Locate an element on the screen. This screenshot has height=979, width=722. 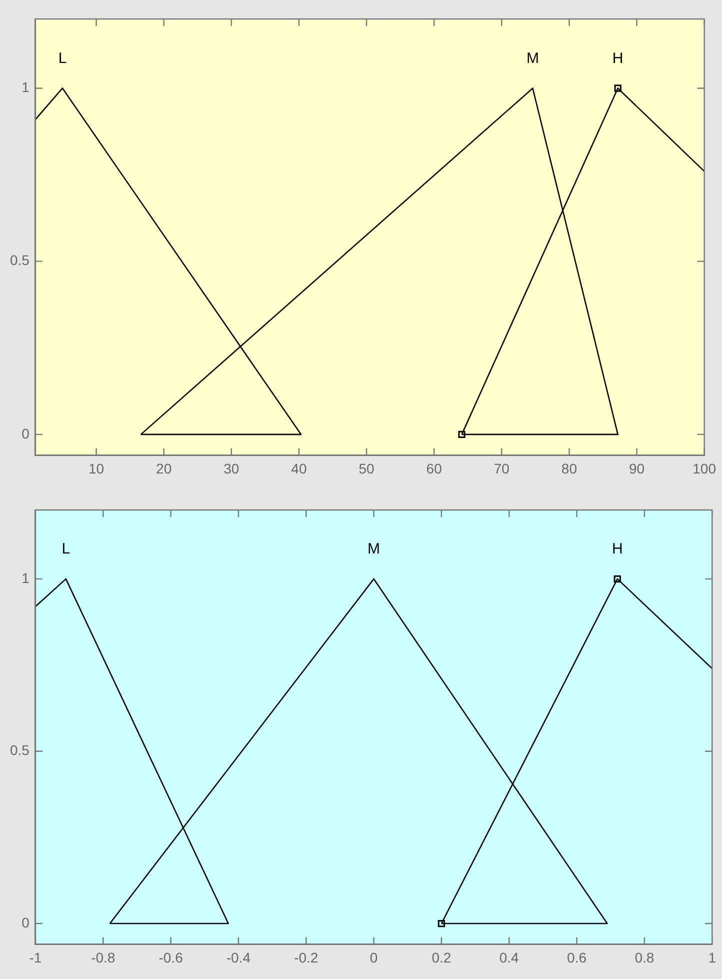
x-tick-label: 0.4 is located at coordinates (509, 957).